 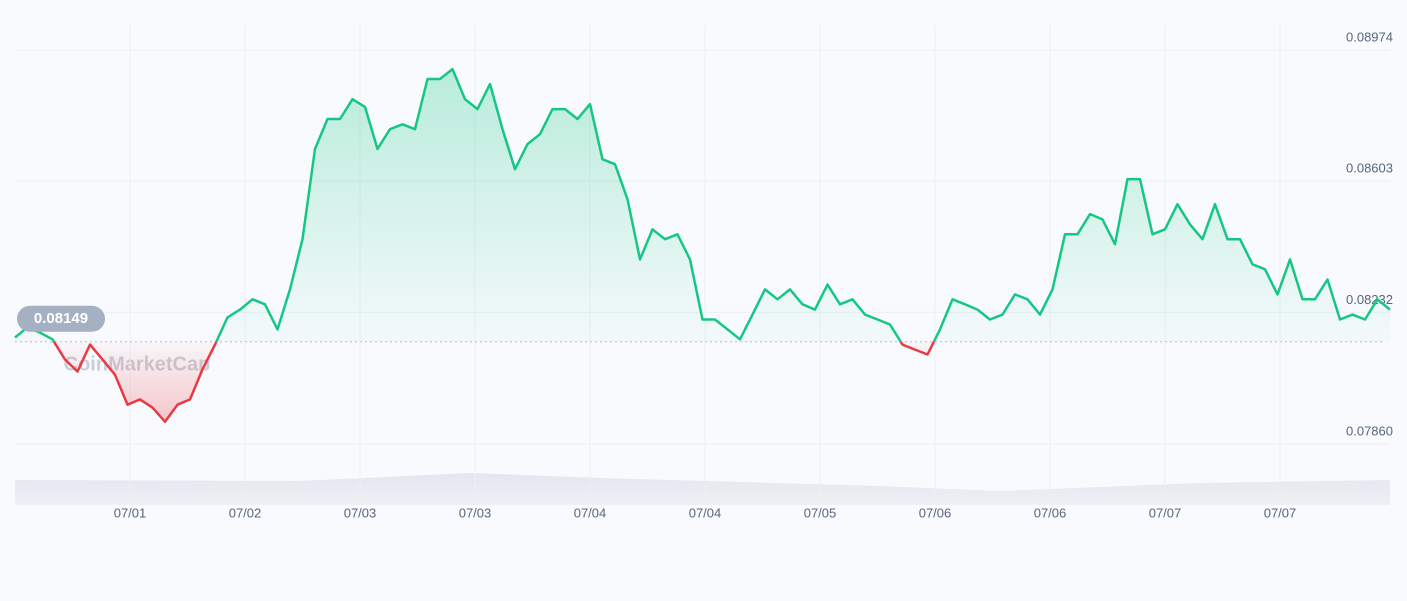 I want to click on baseline-label: 0.08149, so click(x=61, y=318).